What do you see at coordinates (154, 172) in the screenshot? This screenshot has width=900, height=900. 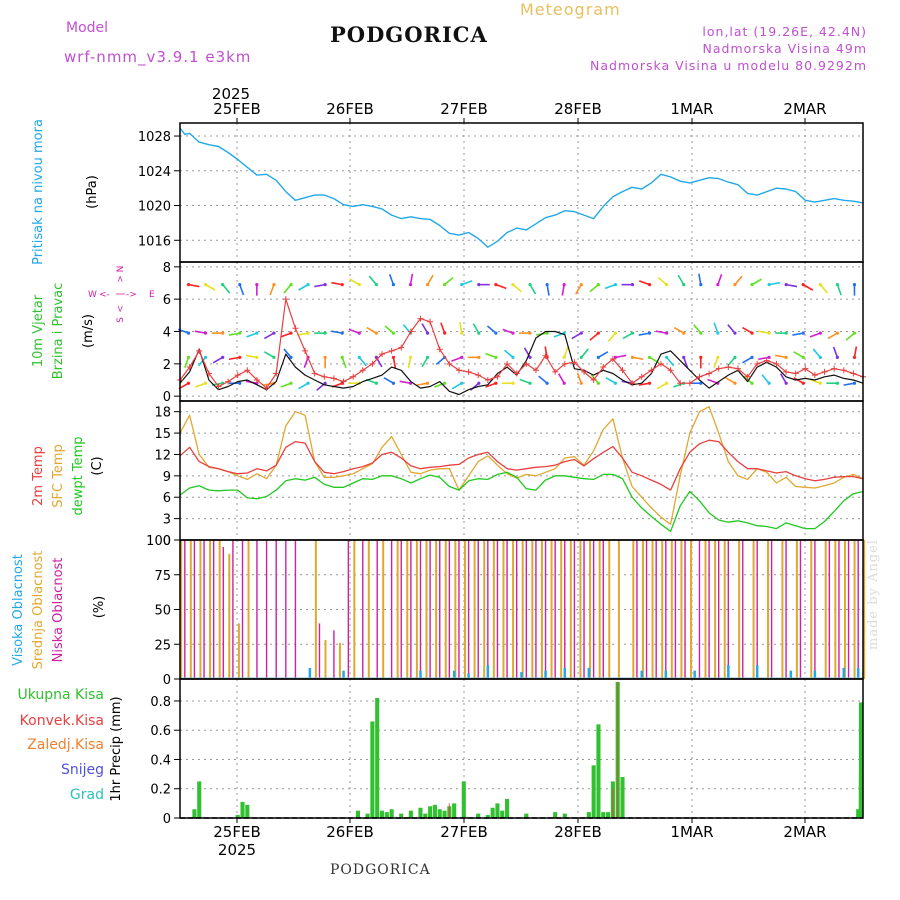 I see `y-tick-label: 1024` at bounding box center [154, 172].